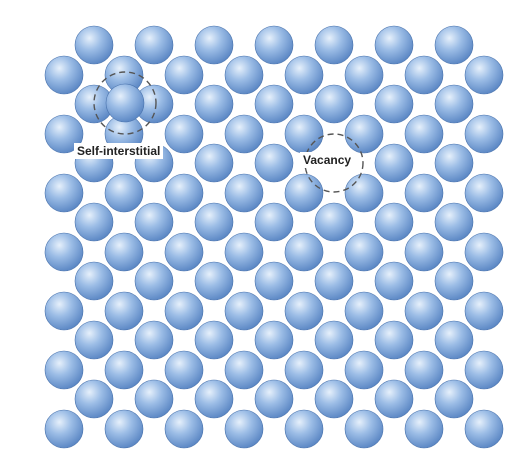 The image size is (530, 461). What do you see at coordinates (327, 160) in the screenshot?
I see `vacancy-label: Vacancy` at bounding box center [327, 160].